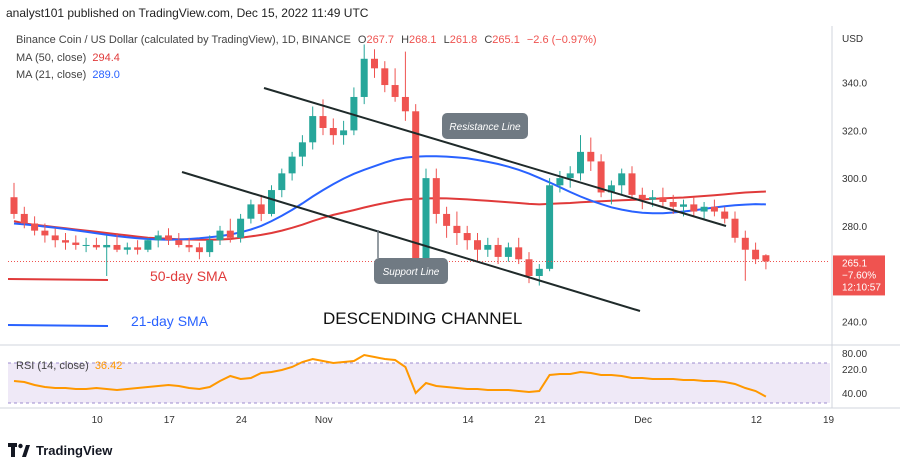 The height and width of the screenshot is (464, 900). I want to click on rsi-tick-label: 40.00, so click(854, 394).